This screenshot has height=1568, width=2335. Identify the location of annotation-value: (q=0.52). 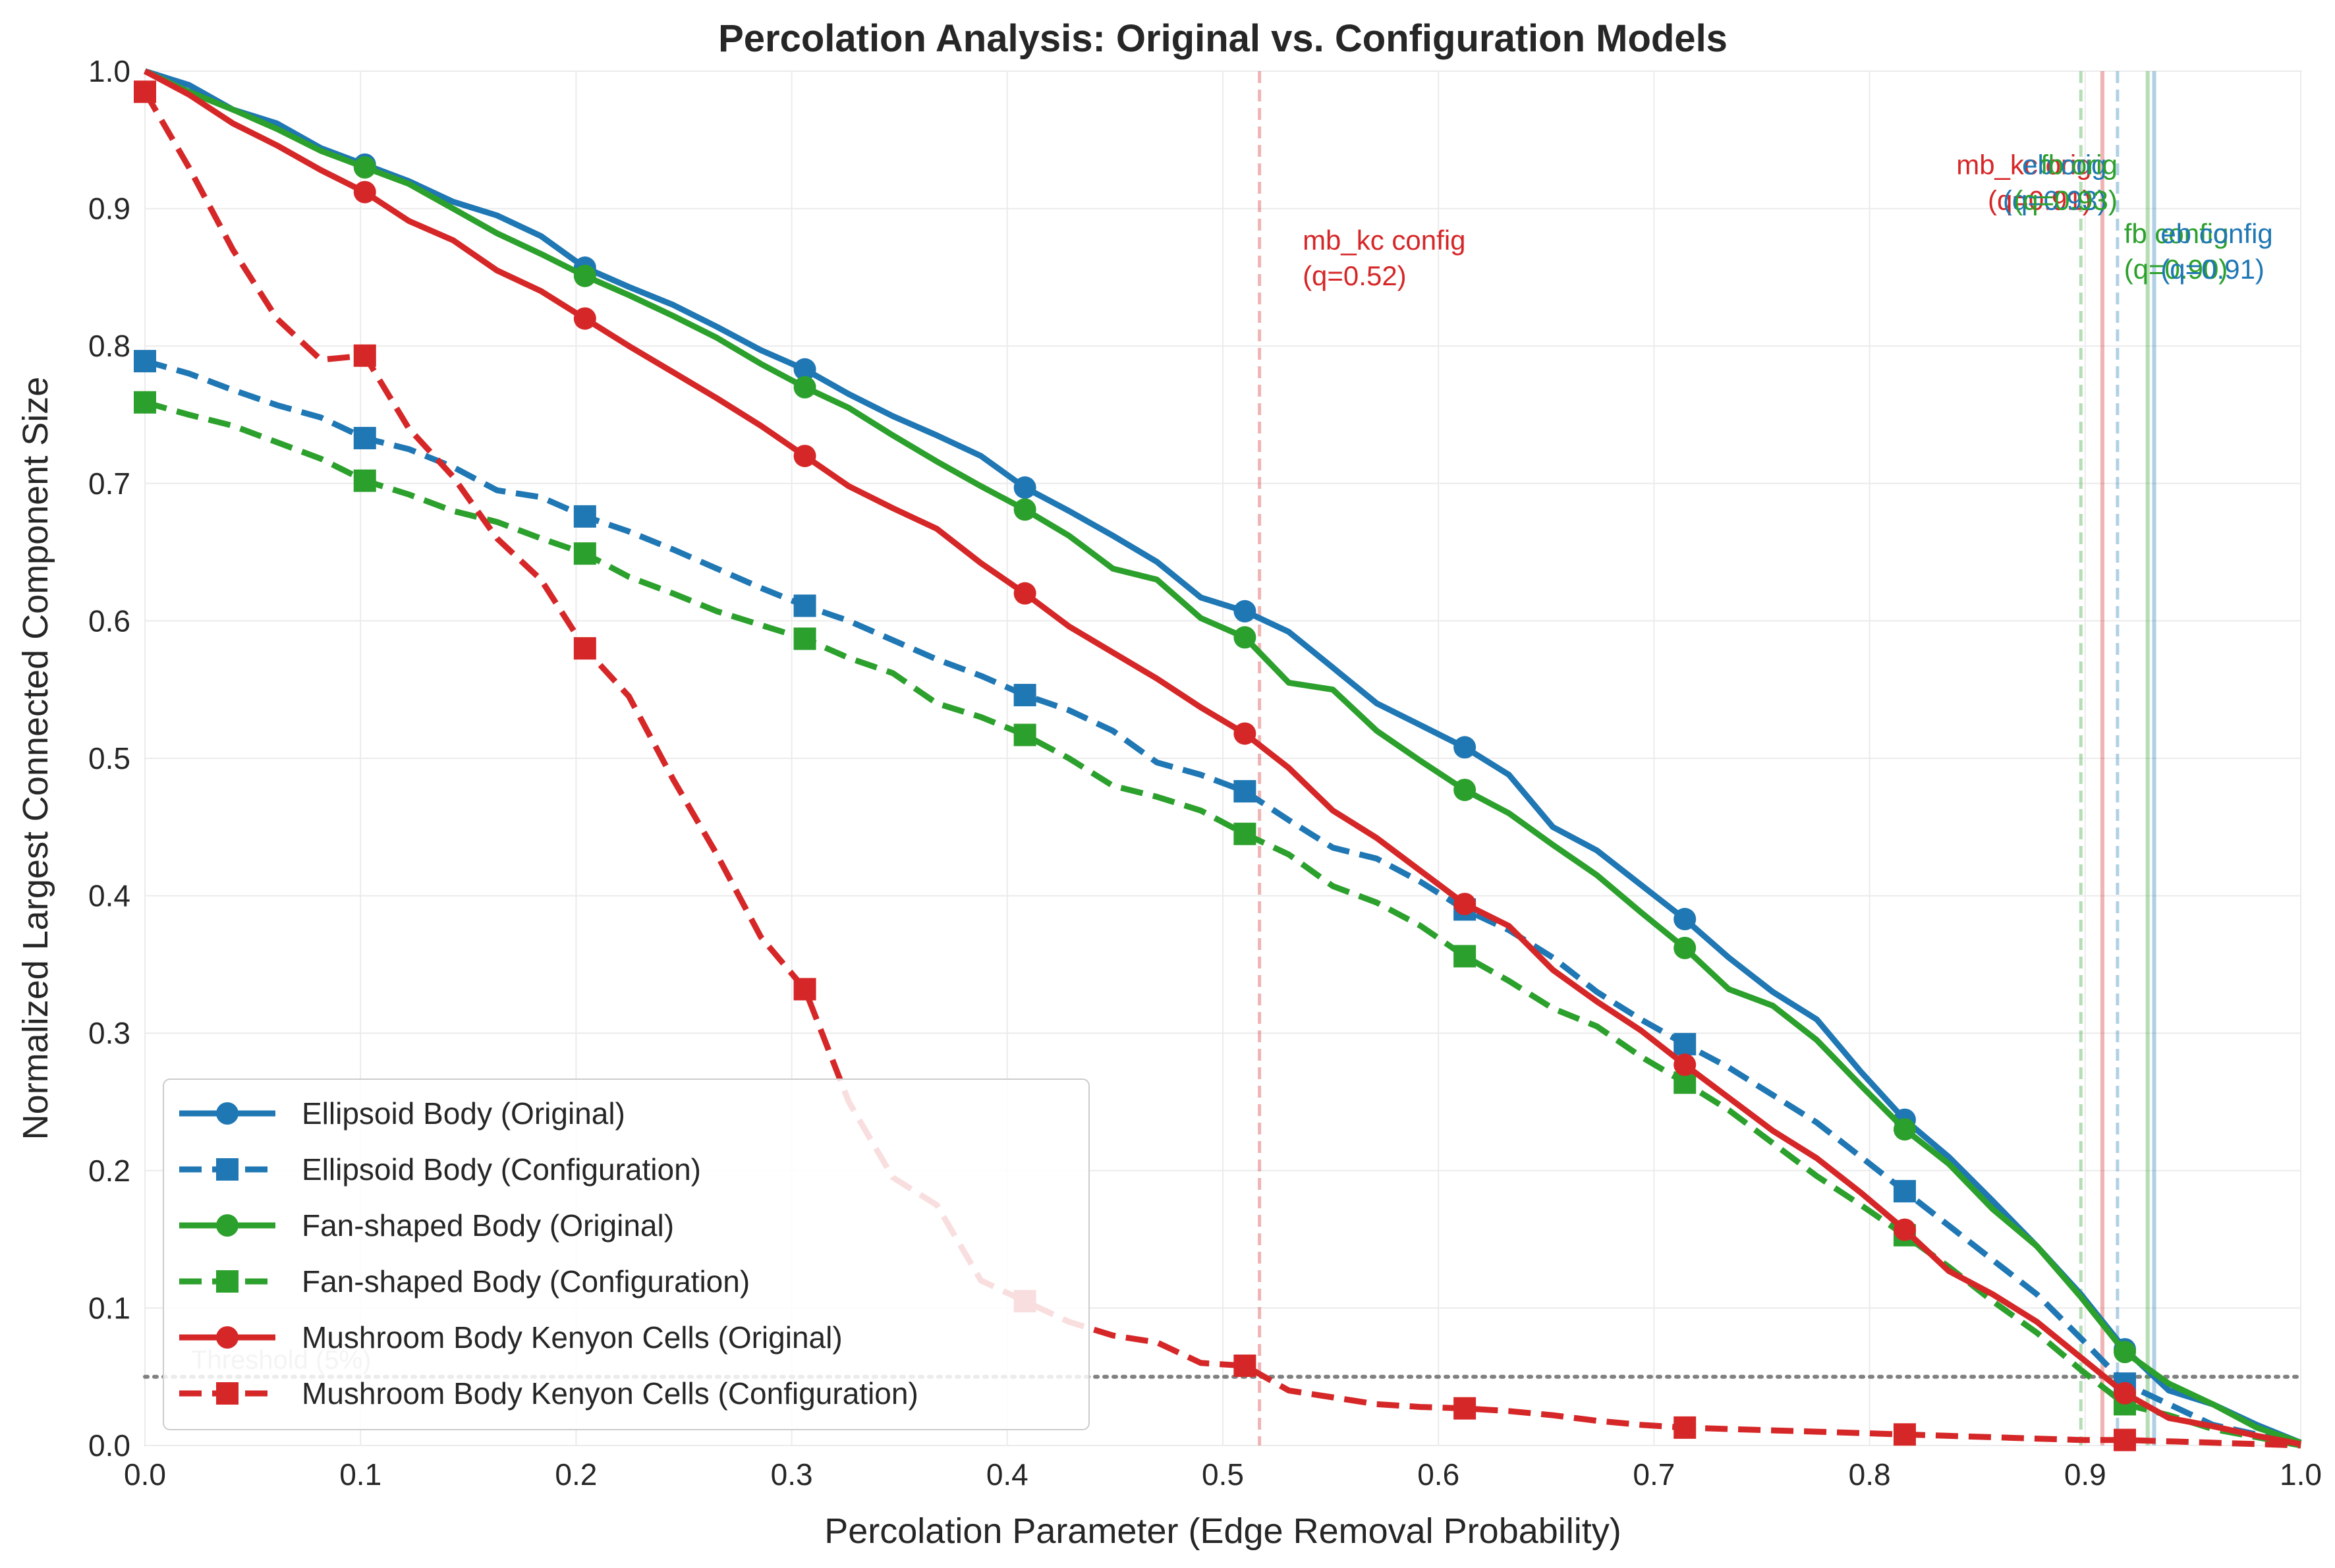
(1355, 275).